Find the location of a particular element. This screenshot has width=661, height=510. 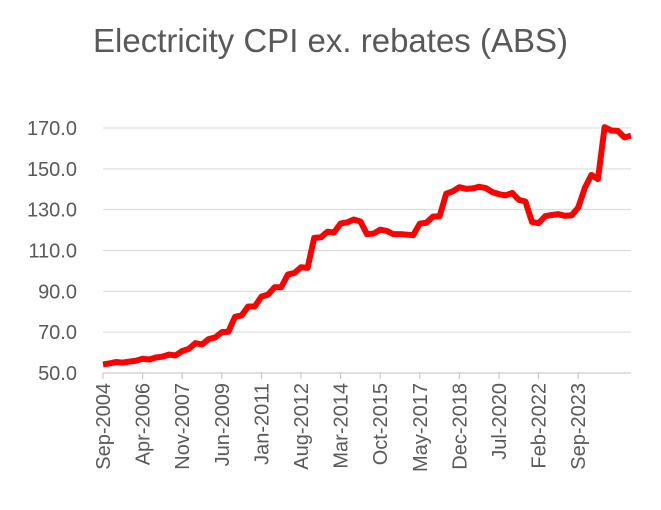

x-tick-label: Aug-2012 is located at coordinates (302, 426).